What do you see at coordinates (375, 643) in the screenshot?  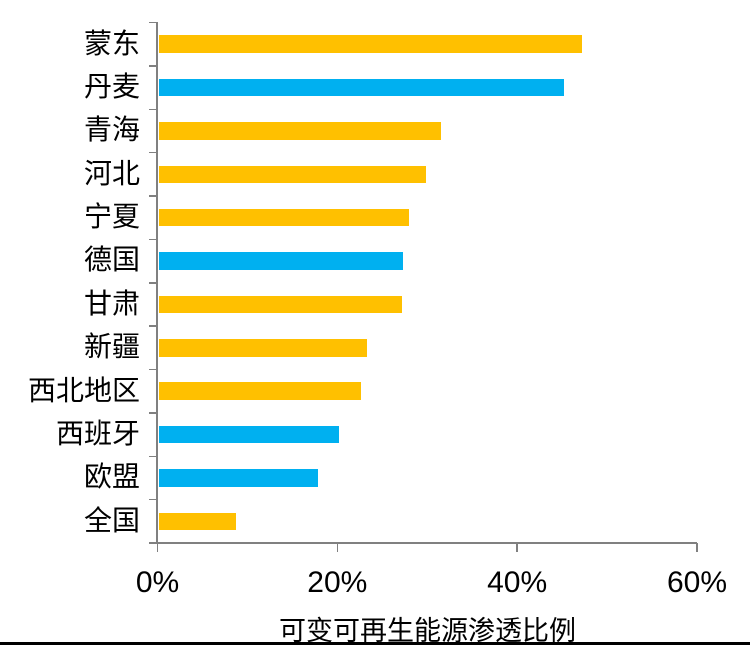 I see `bottom-rule` at bounding box center [375, 643].